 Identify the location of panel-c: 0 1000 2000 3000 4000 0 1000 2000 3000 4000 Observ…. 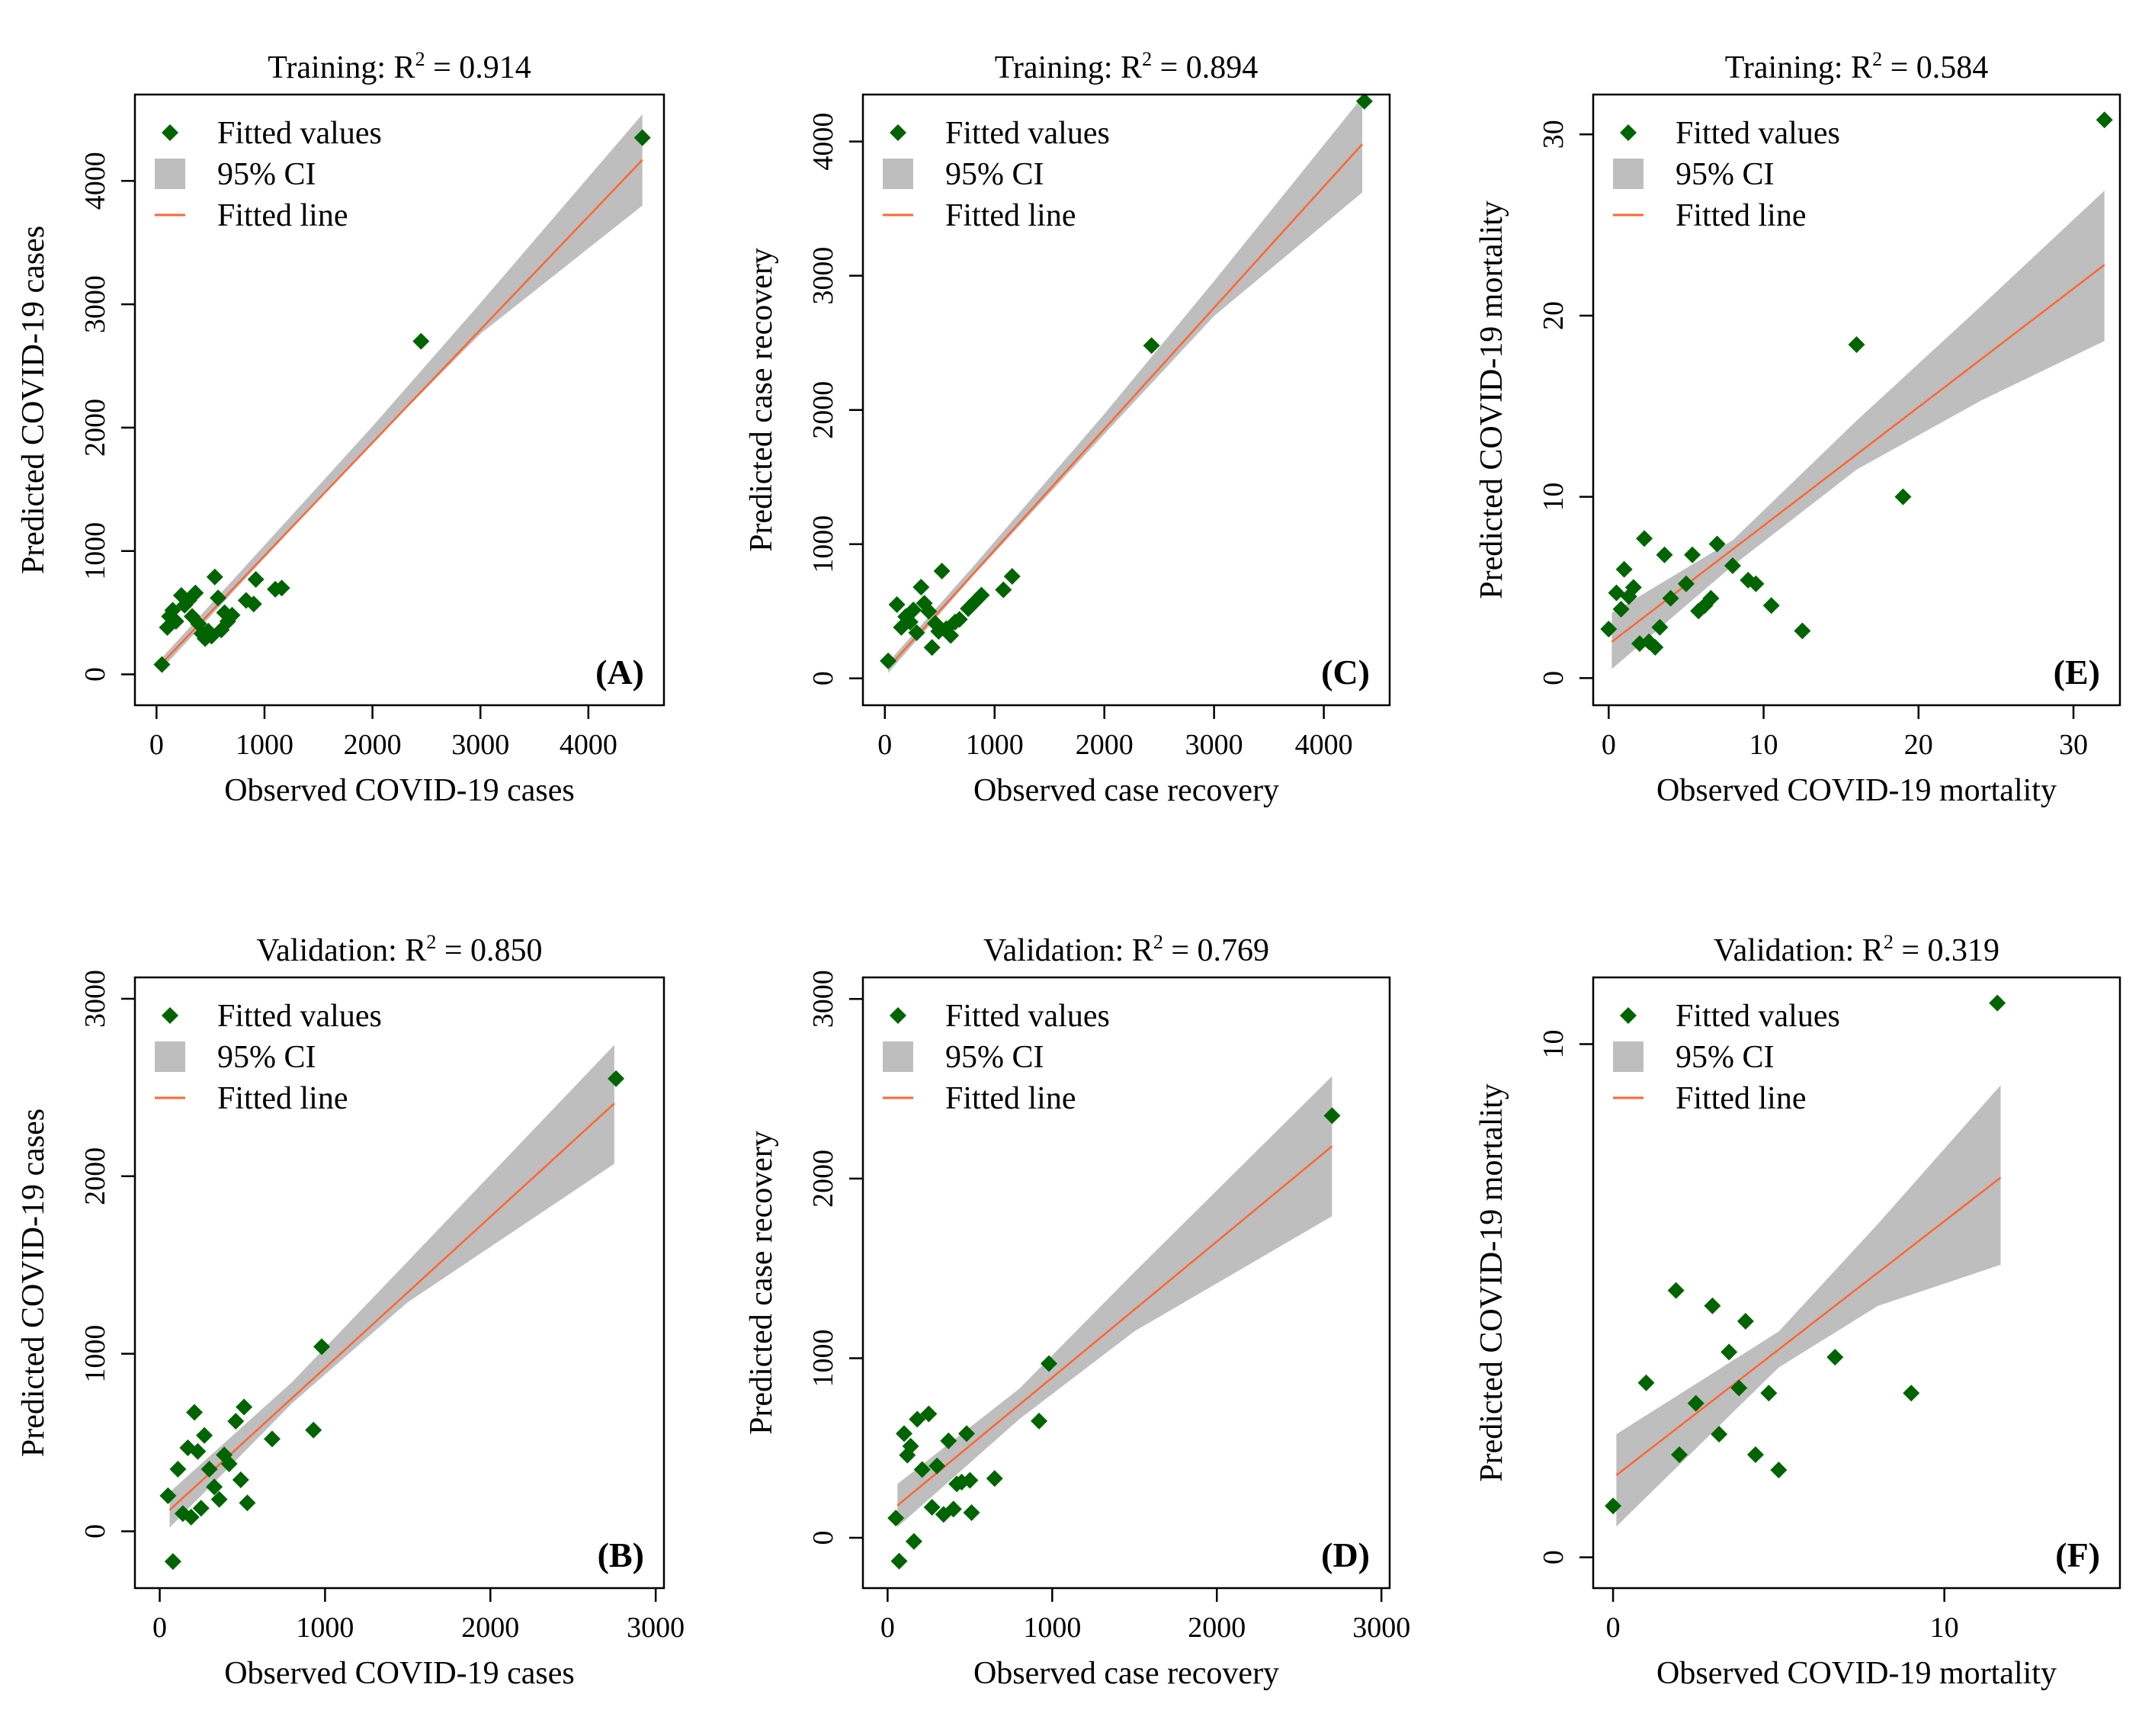
(1067, 428).